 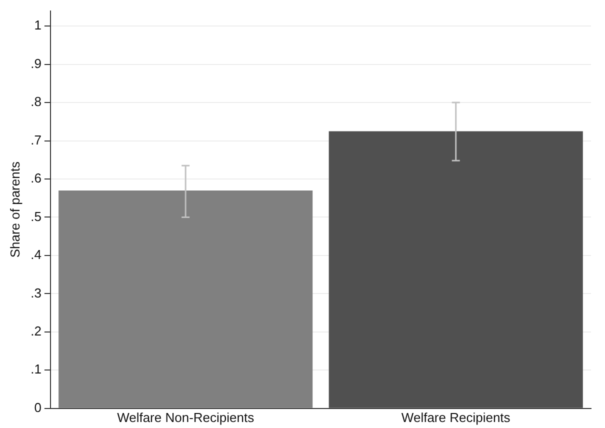 I want to click on y-tick-label: .7, so click(x=36, y=140).